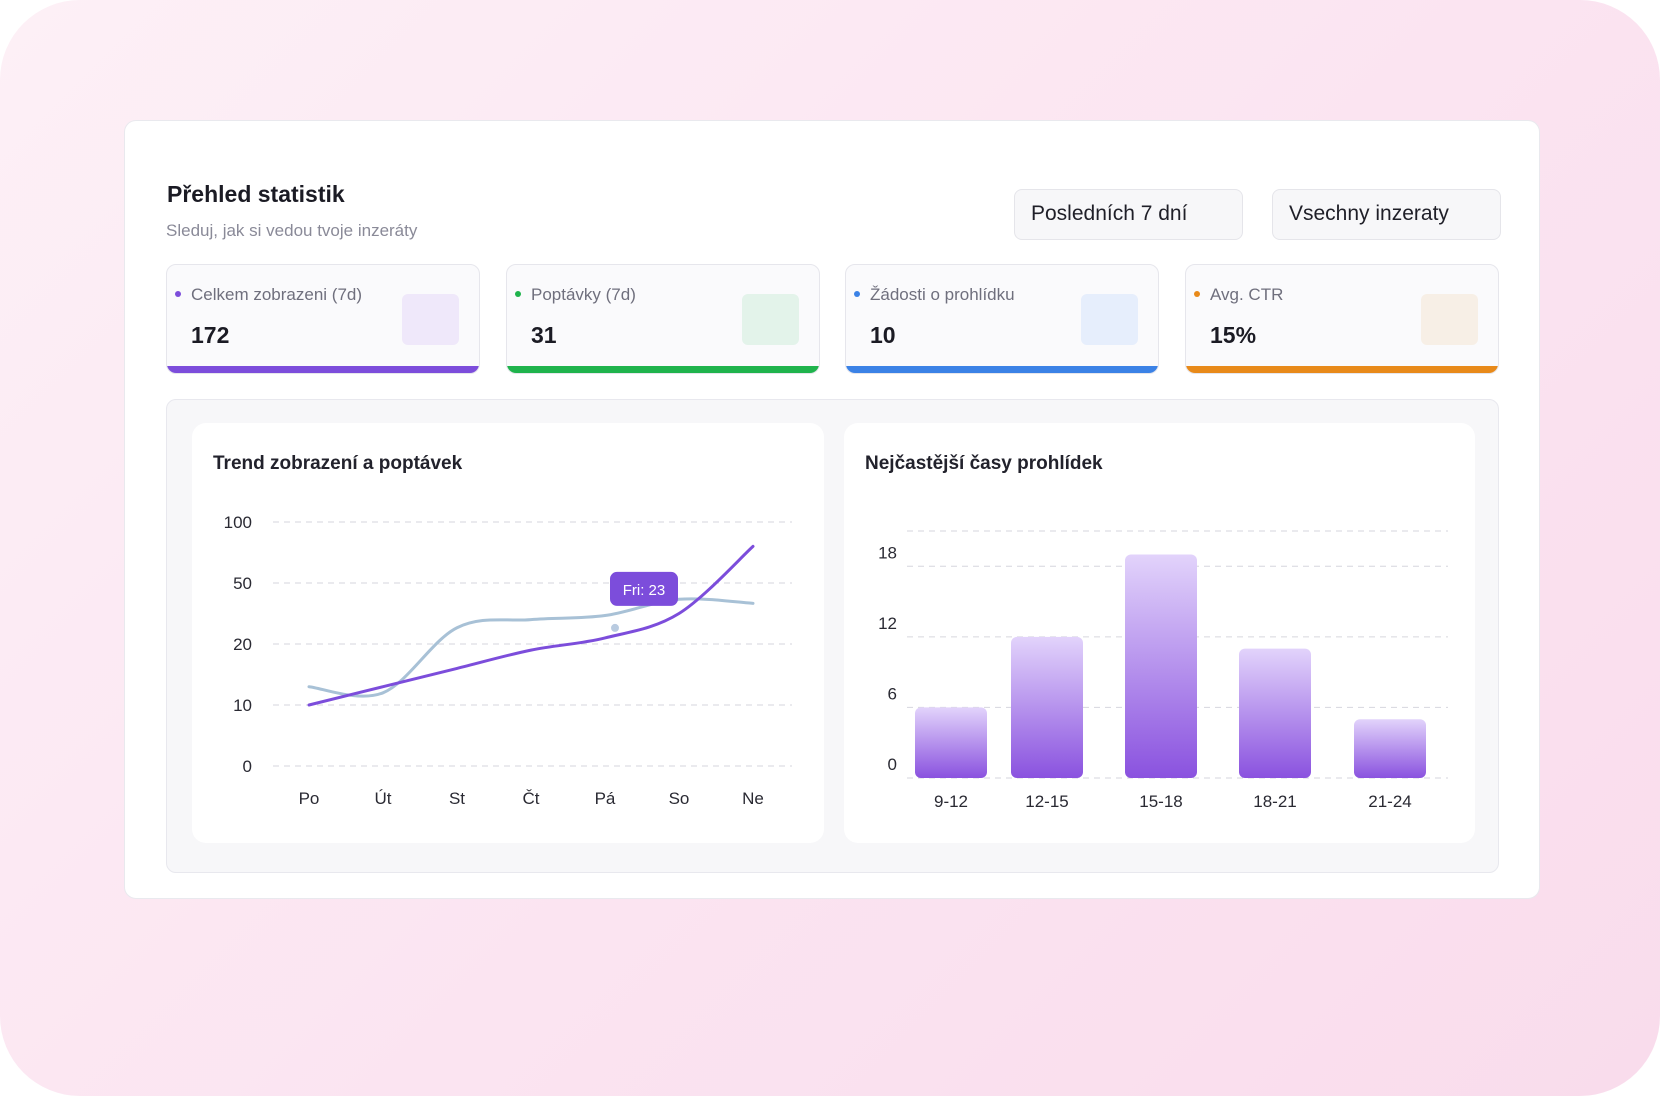  What do you see at coordinates (323, 319) in the screenshot?
I see `stat-card-views: Celkem zobrazeni (7d) 172` at bounding box center [323, 319].